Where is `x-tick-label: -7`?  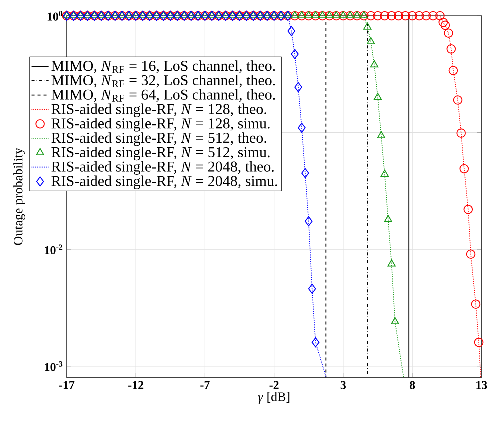
x-tick-label: -7 is located at coordinates (205, 385).